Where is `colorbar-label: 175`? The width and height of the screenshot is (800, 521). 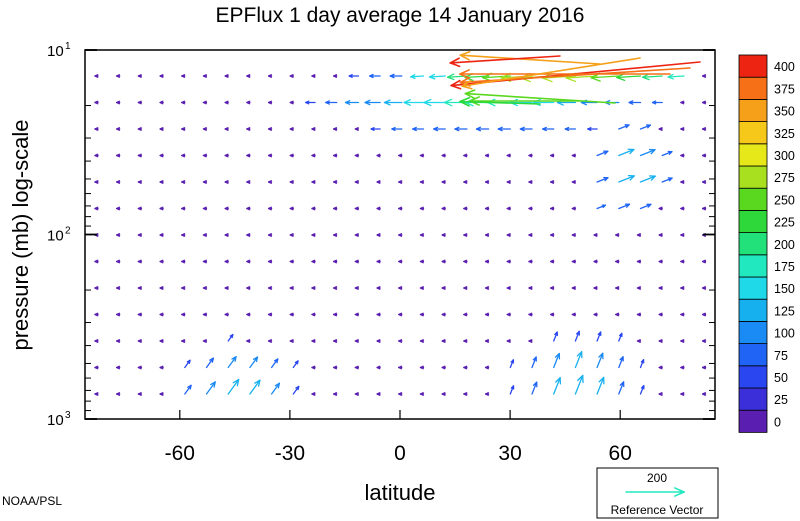 colorbar-label: 175 is located at coordinates (784, 267).